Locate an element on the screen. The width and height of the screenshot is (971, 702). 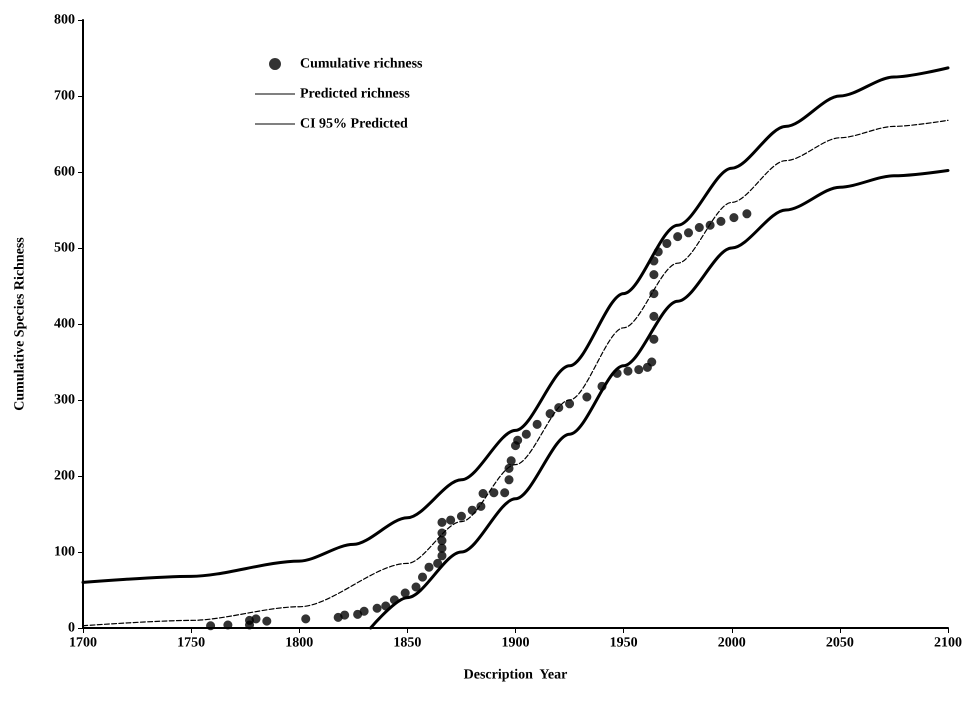
x-tick-label: 1900 is located at coordinates (516, 643).